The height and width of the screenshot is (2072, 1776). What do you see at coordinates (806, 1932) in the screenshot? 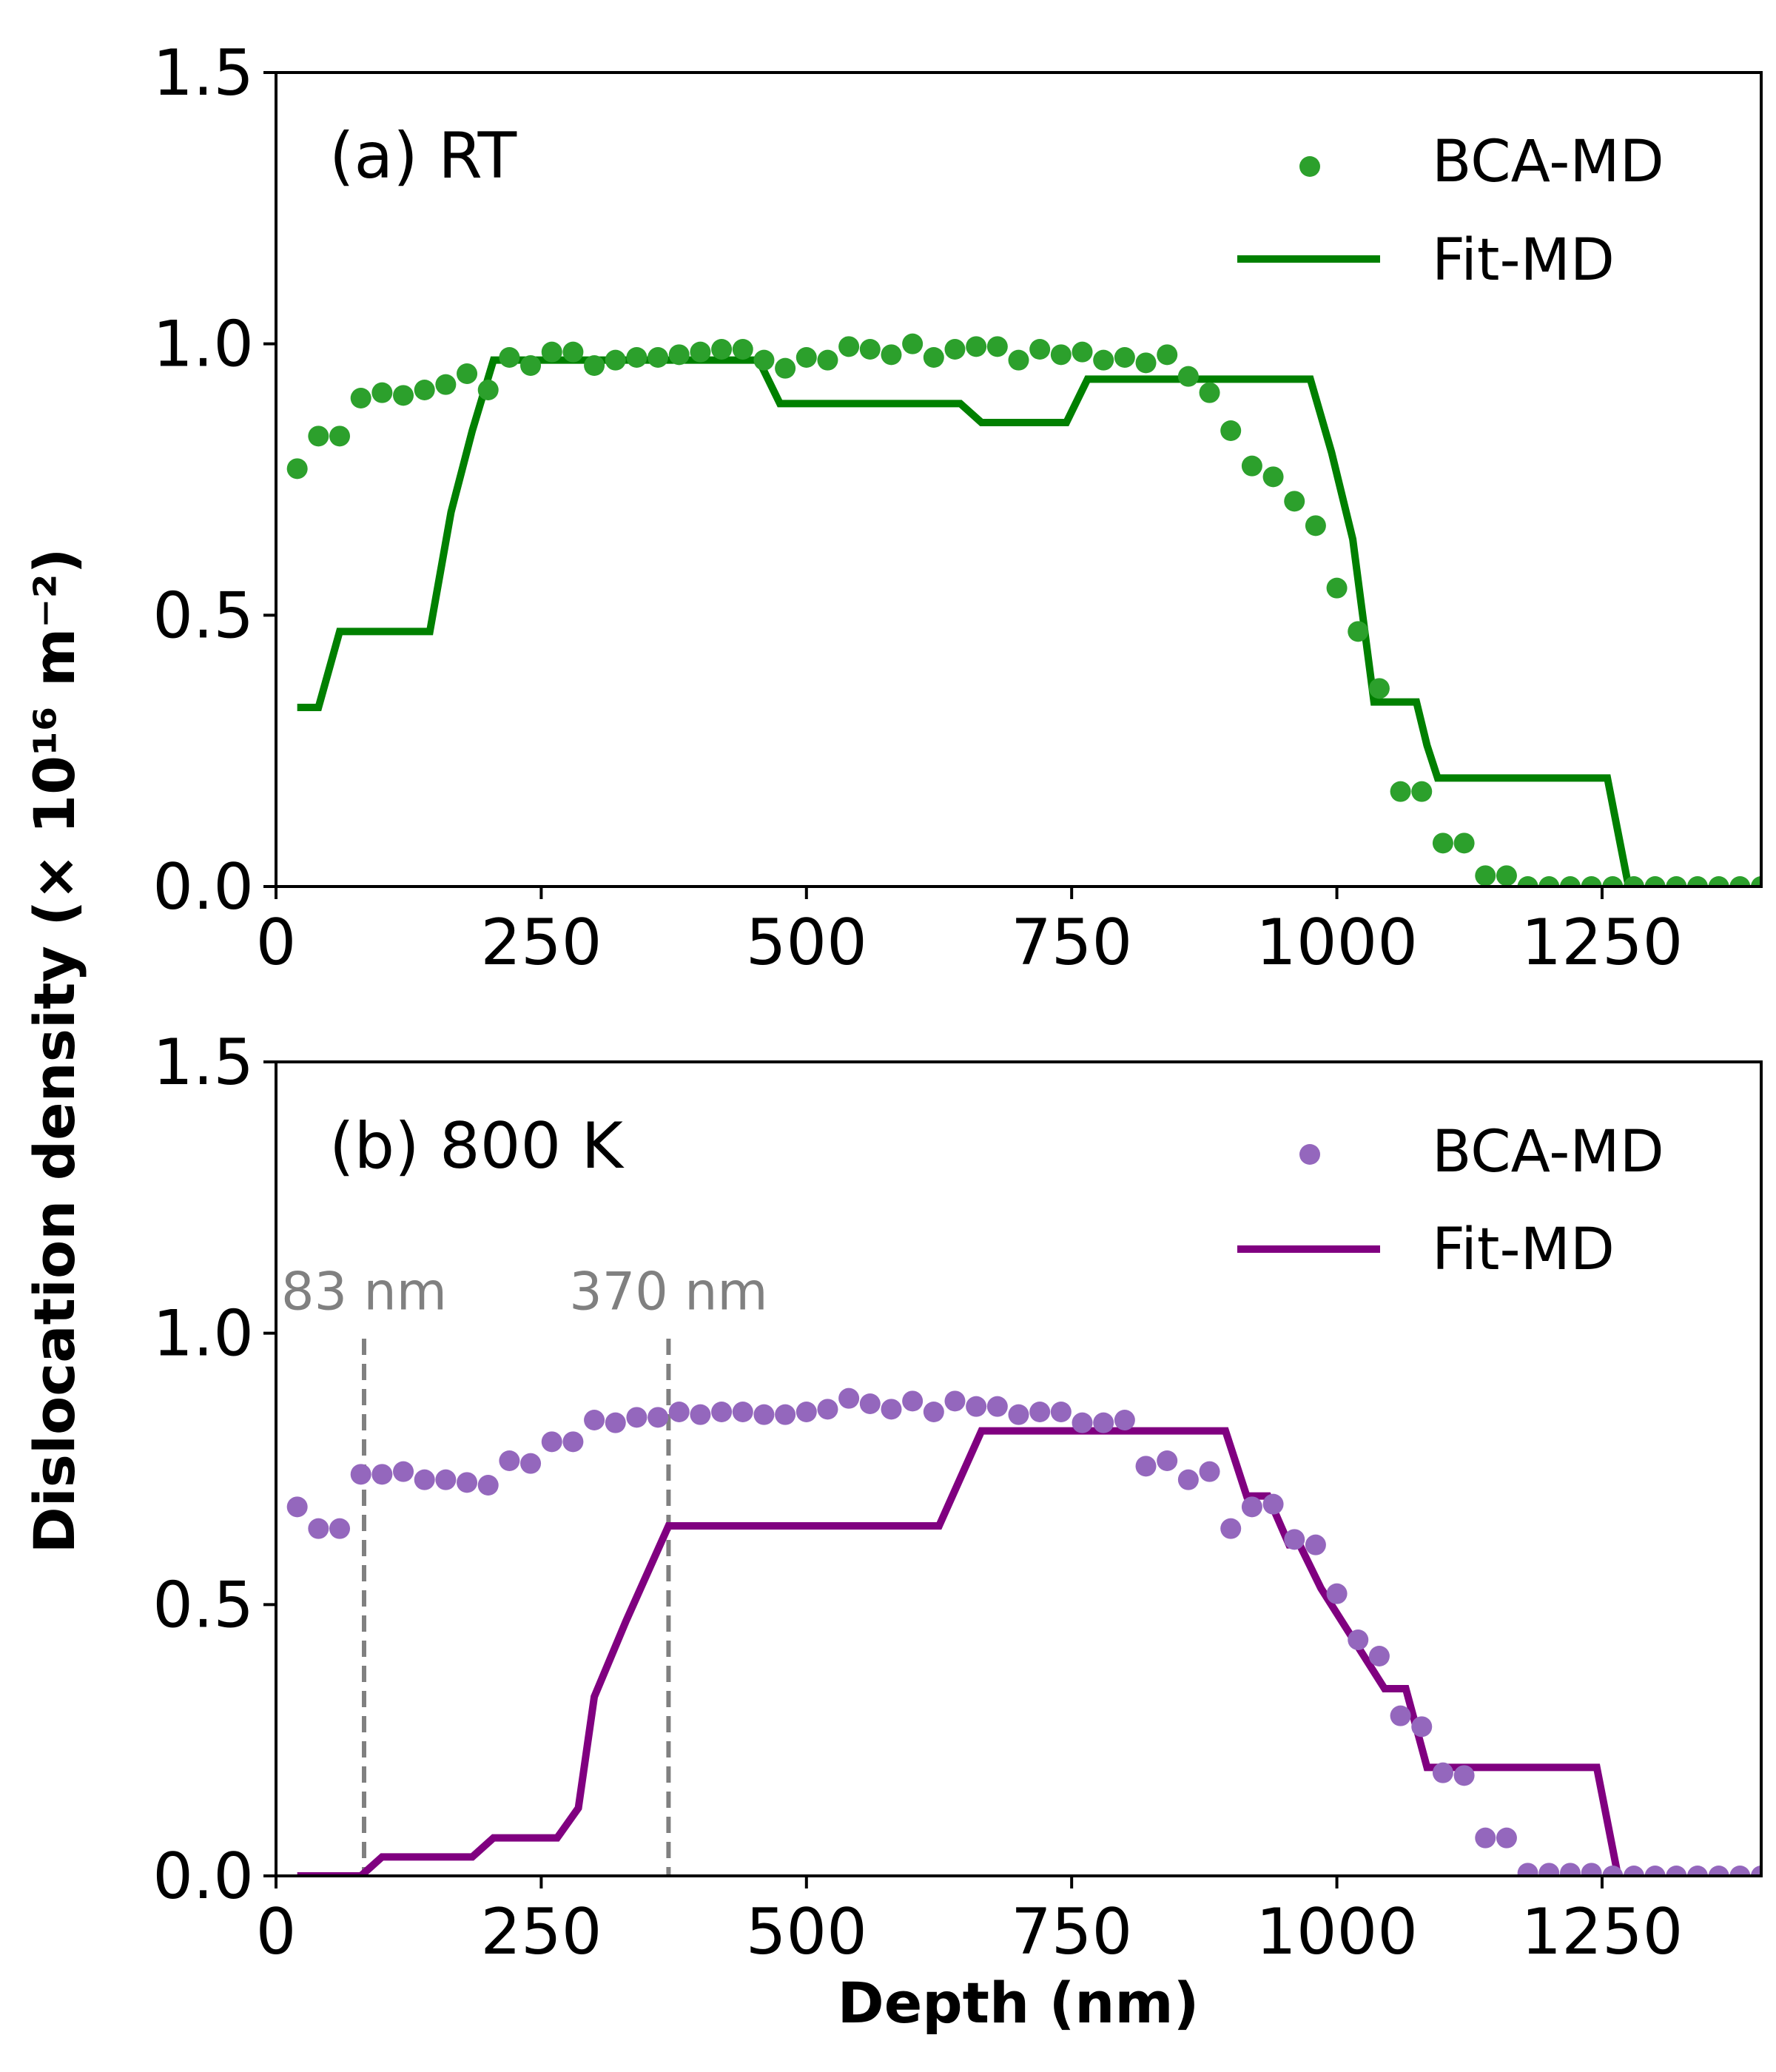
I see `x-tick-label: 500` at bounding box center [806, 1932].